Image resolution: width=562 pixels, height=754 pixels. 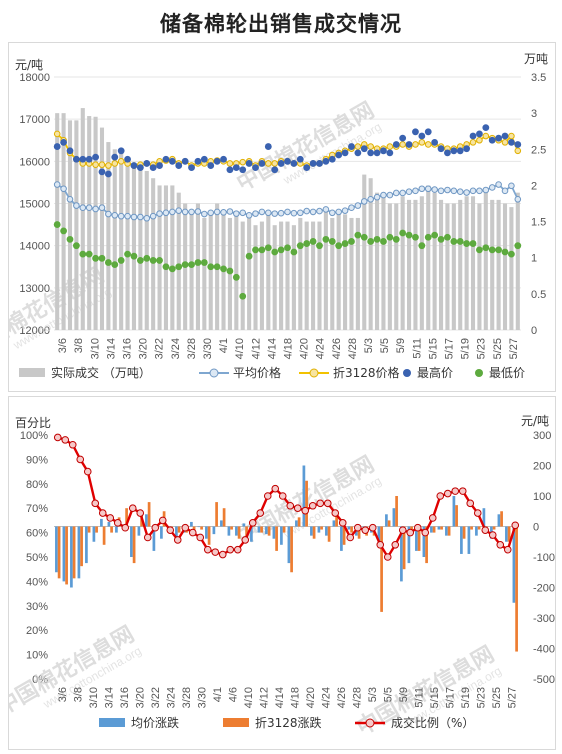 I want to click on y-left-tick-label: 17000, so click(x=34, y=120).